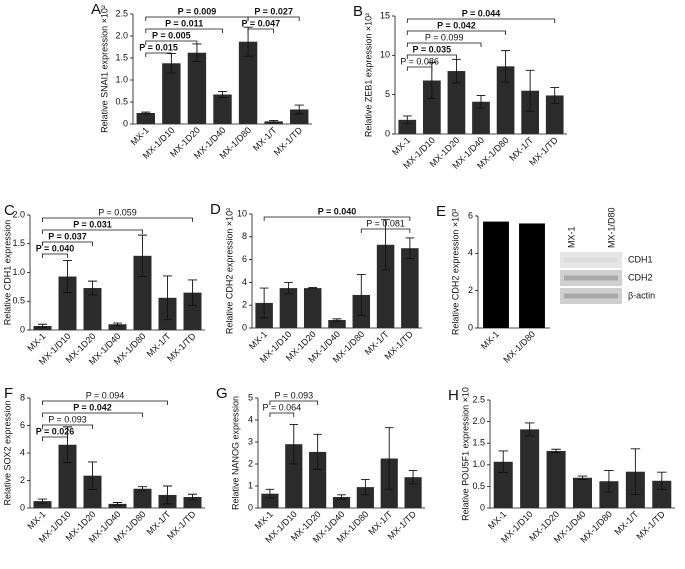  What do you see at coordinates (67, 236) in the screenshot?
I see `p-value: P = 0.037` at bounding box center [67, 236].